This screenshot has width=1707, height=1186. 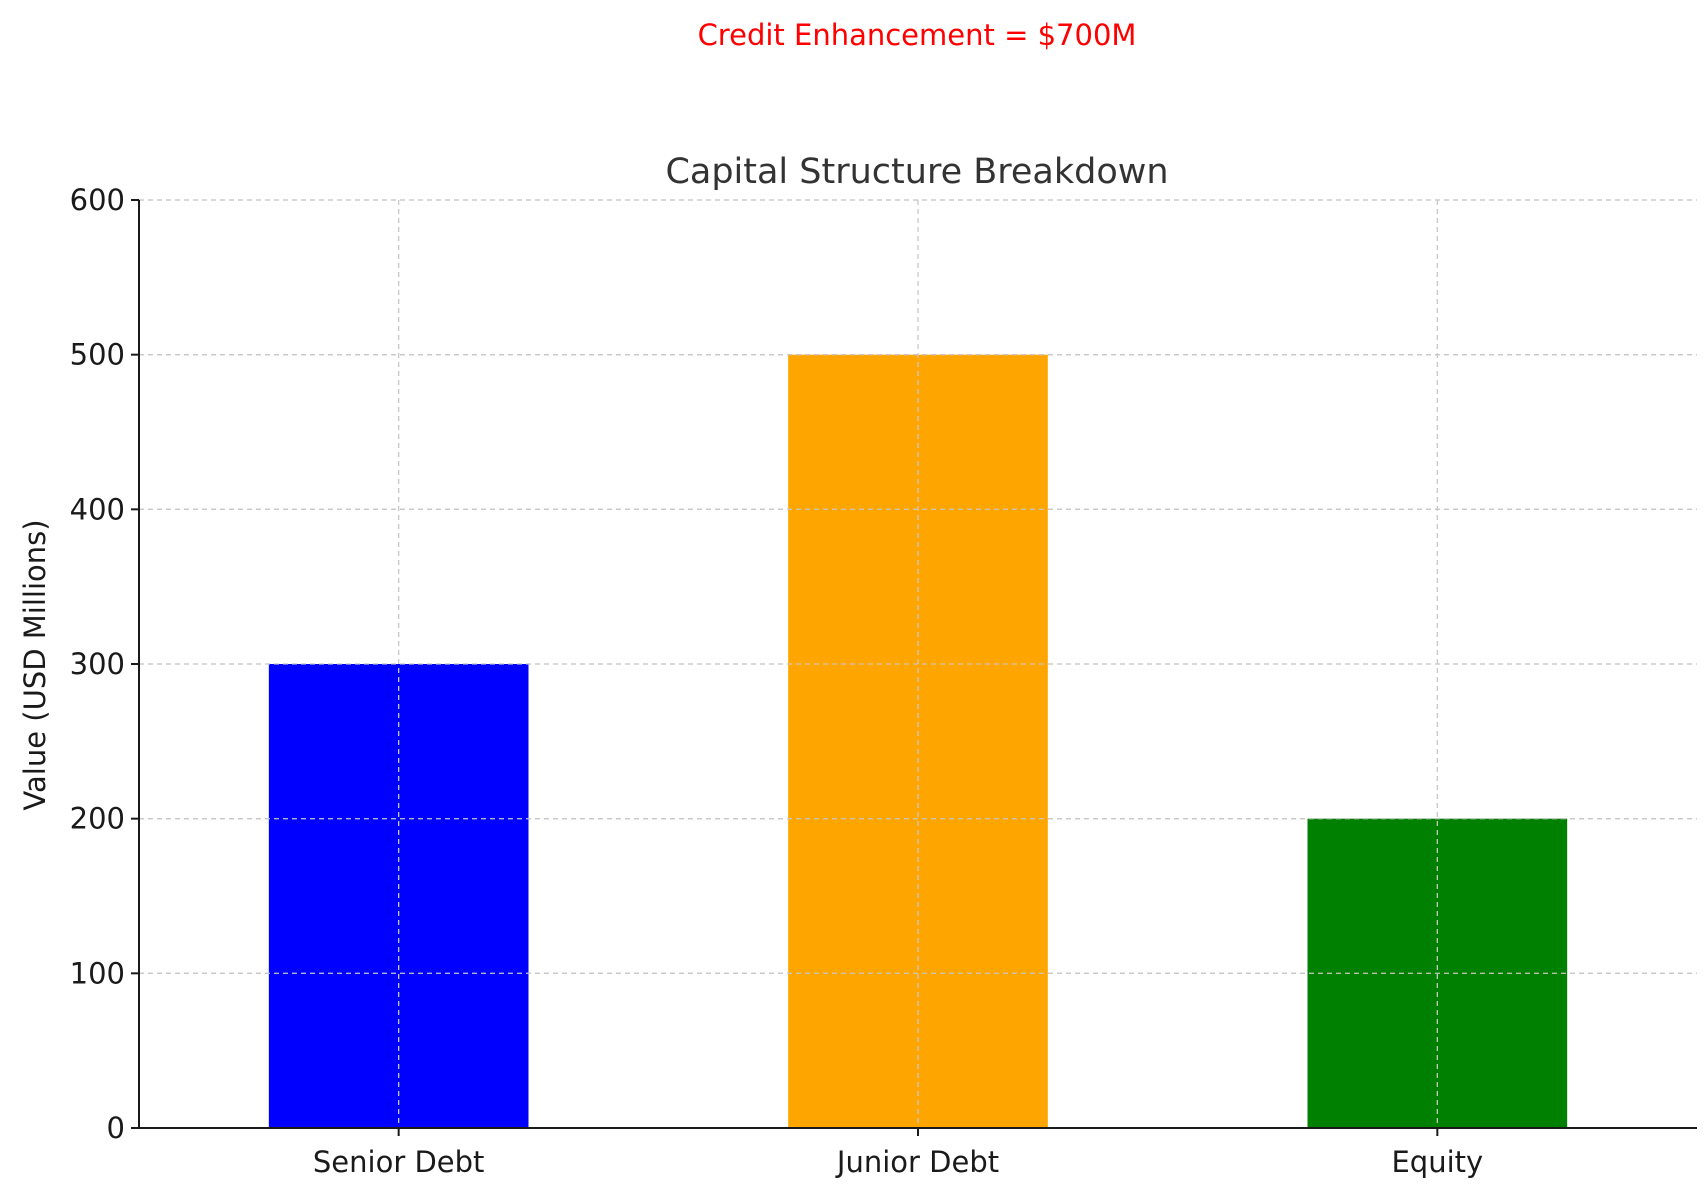 I want to click on y-tick-label: 400, so click(x=97, y=509).